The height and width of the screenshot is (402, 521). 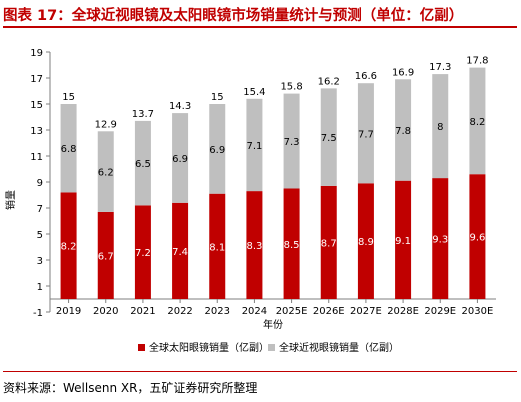 What do you see at coordinates (217, 311) in the screenshot?
I see `x-tick-label: 2023` at bounding box center [217, 311].